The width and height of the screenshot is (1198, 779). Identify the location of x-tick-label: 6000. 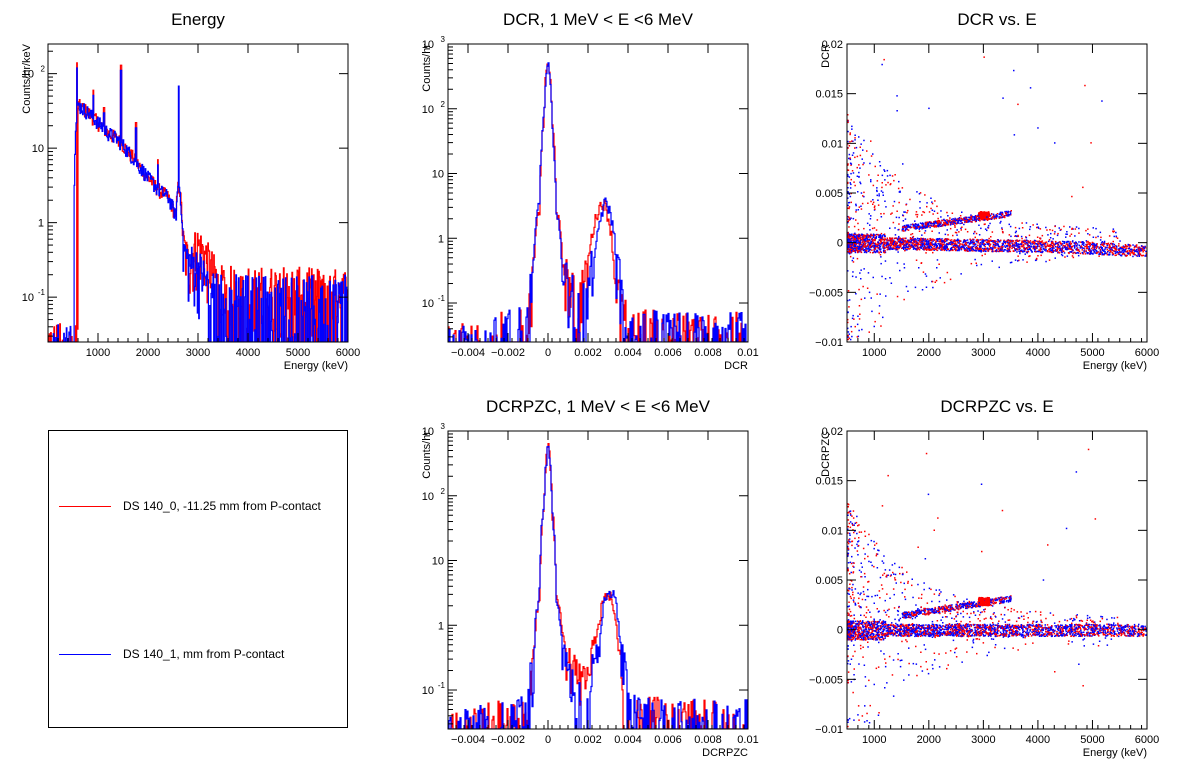
(348, 353).